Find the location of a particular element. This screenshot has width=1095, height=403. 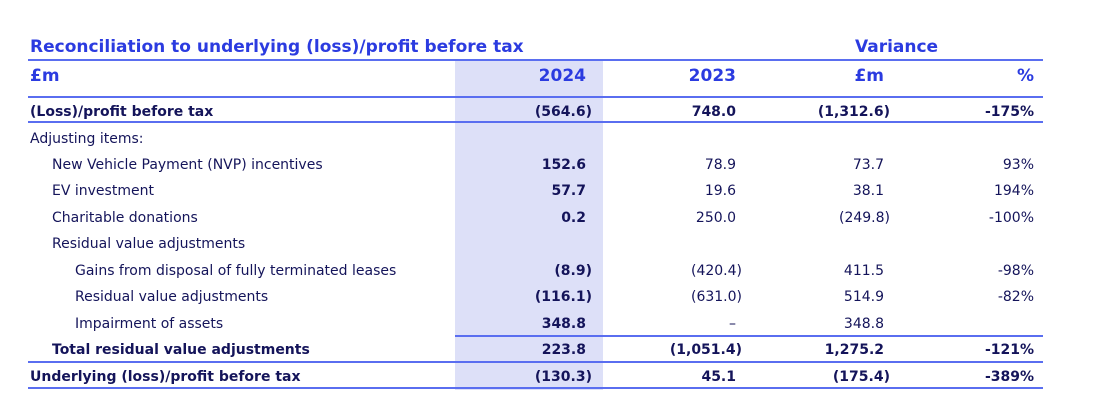

value-2023: 748.0 is located at coordinates (713, 112).